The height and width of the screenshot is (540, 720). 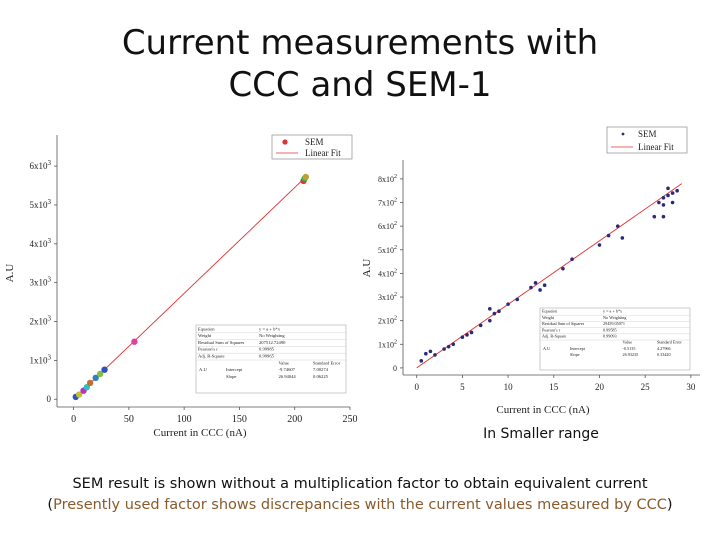 I want to click on stats-param-cell: 7.00274, so click(x=321, y=369).